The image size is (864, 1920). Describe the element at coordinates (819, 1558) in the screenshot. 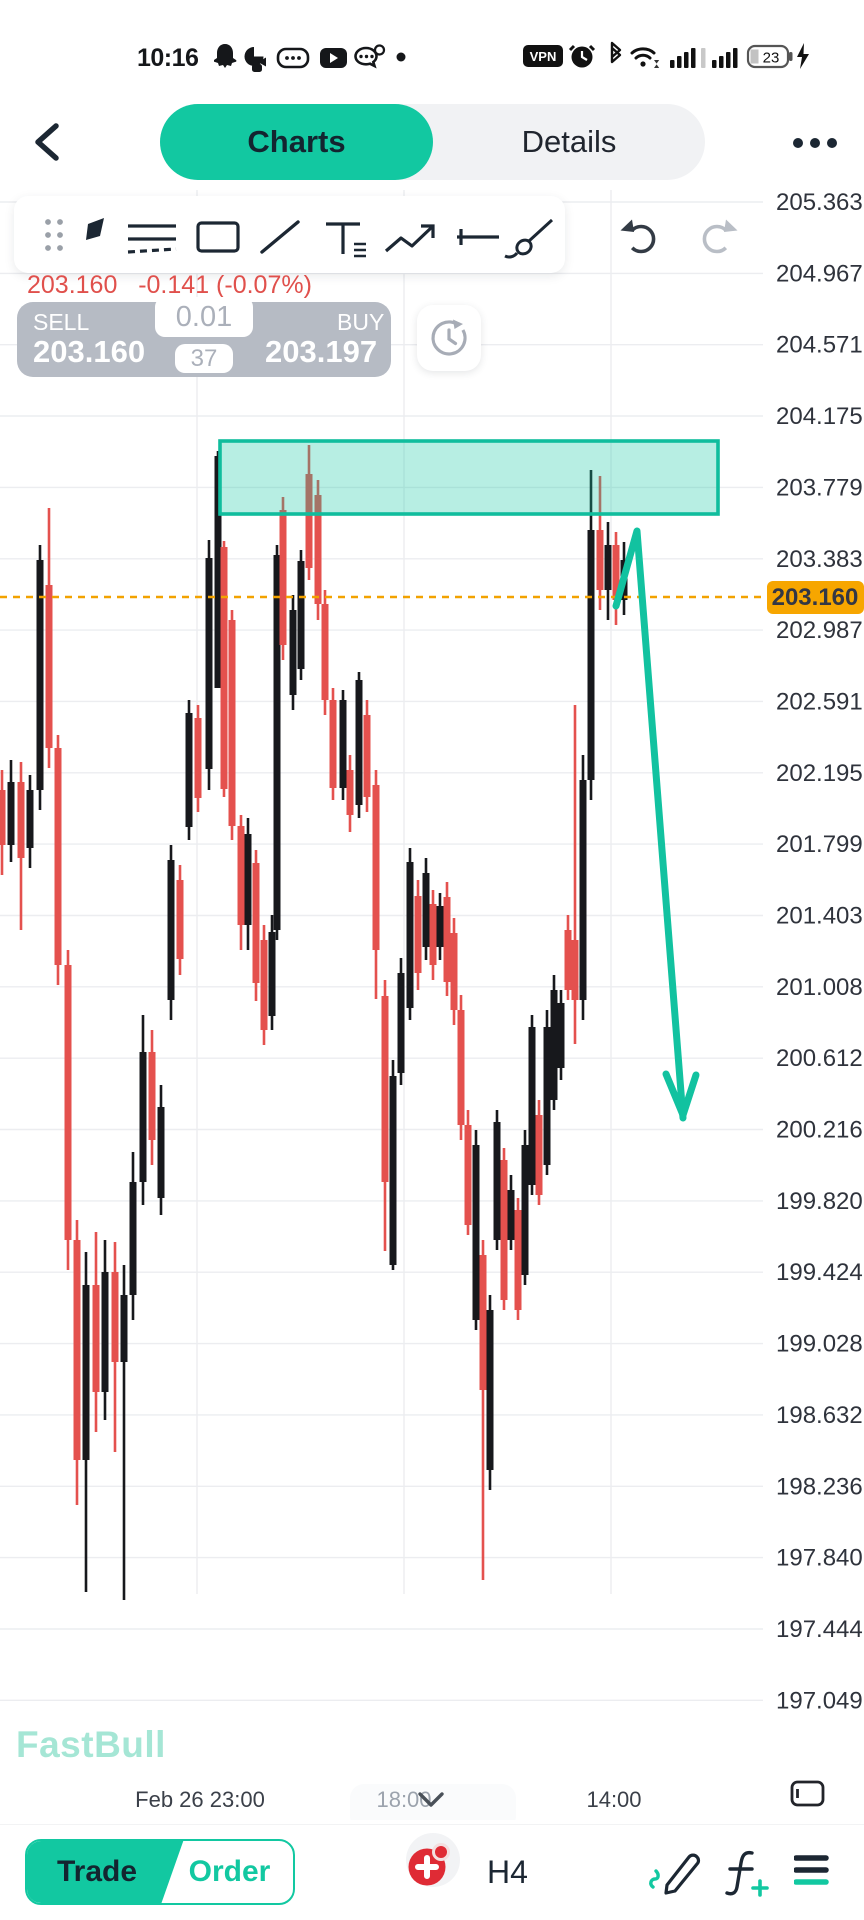

I see `svg-text: 197.840` at that location.